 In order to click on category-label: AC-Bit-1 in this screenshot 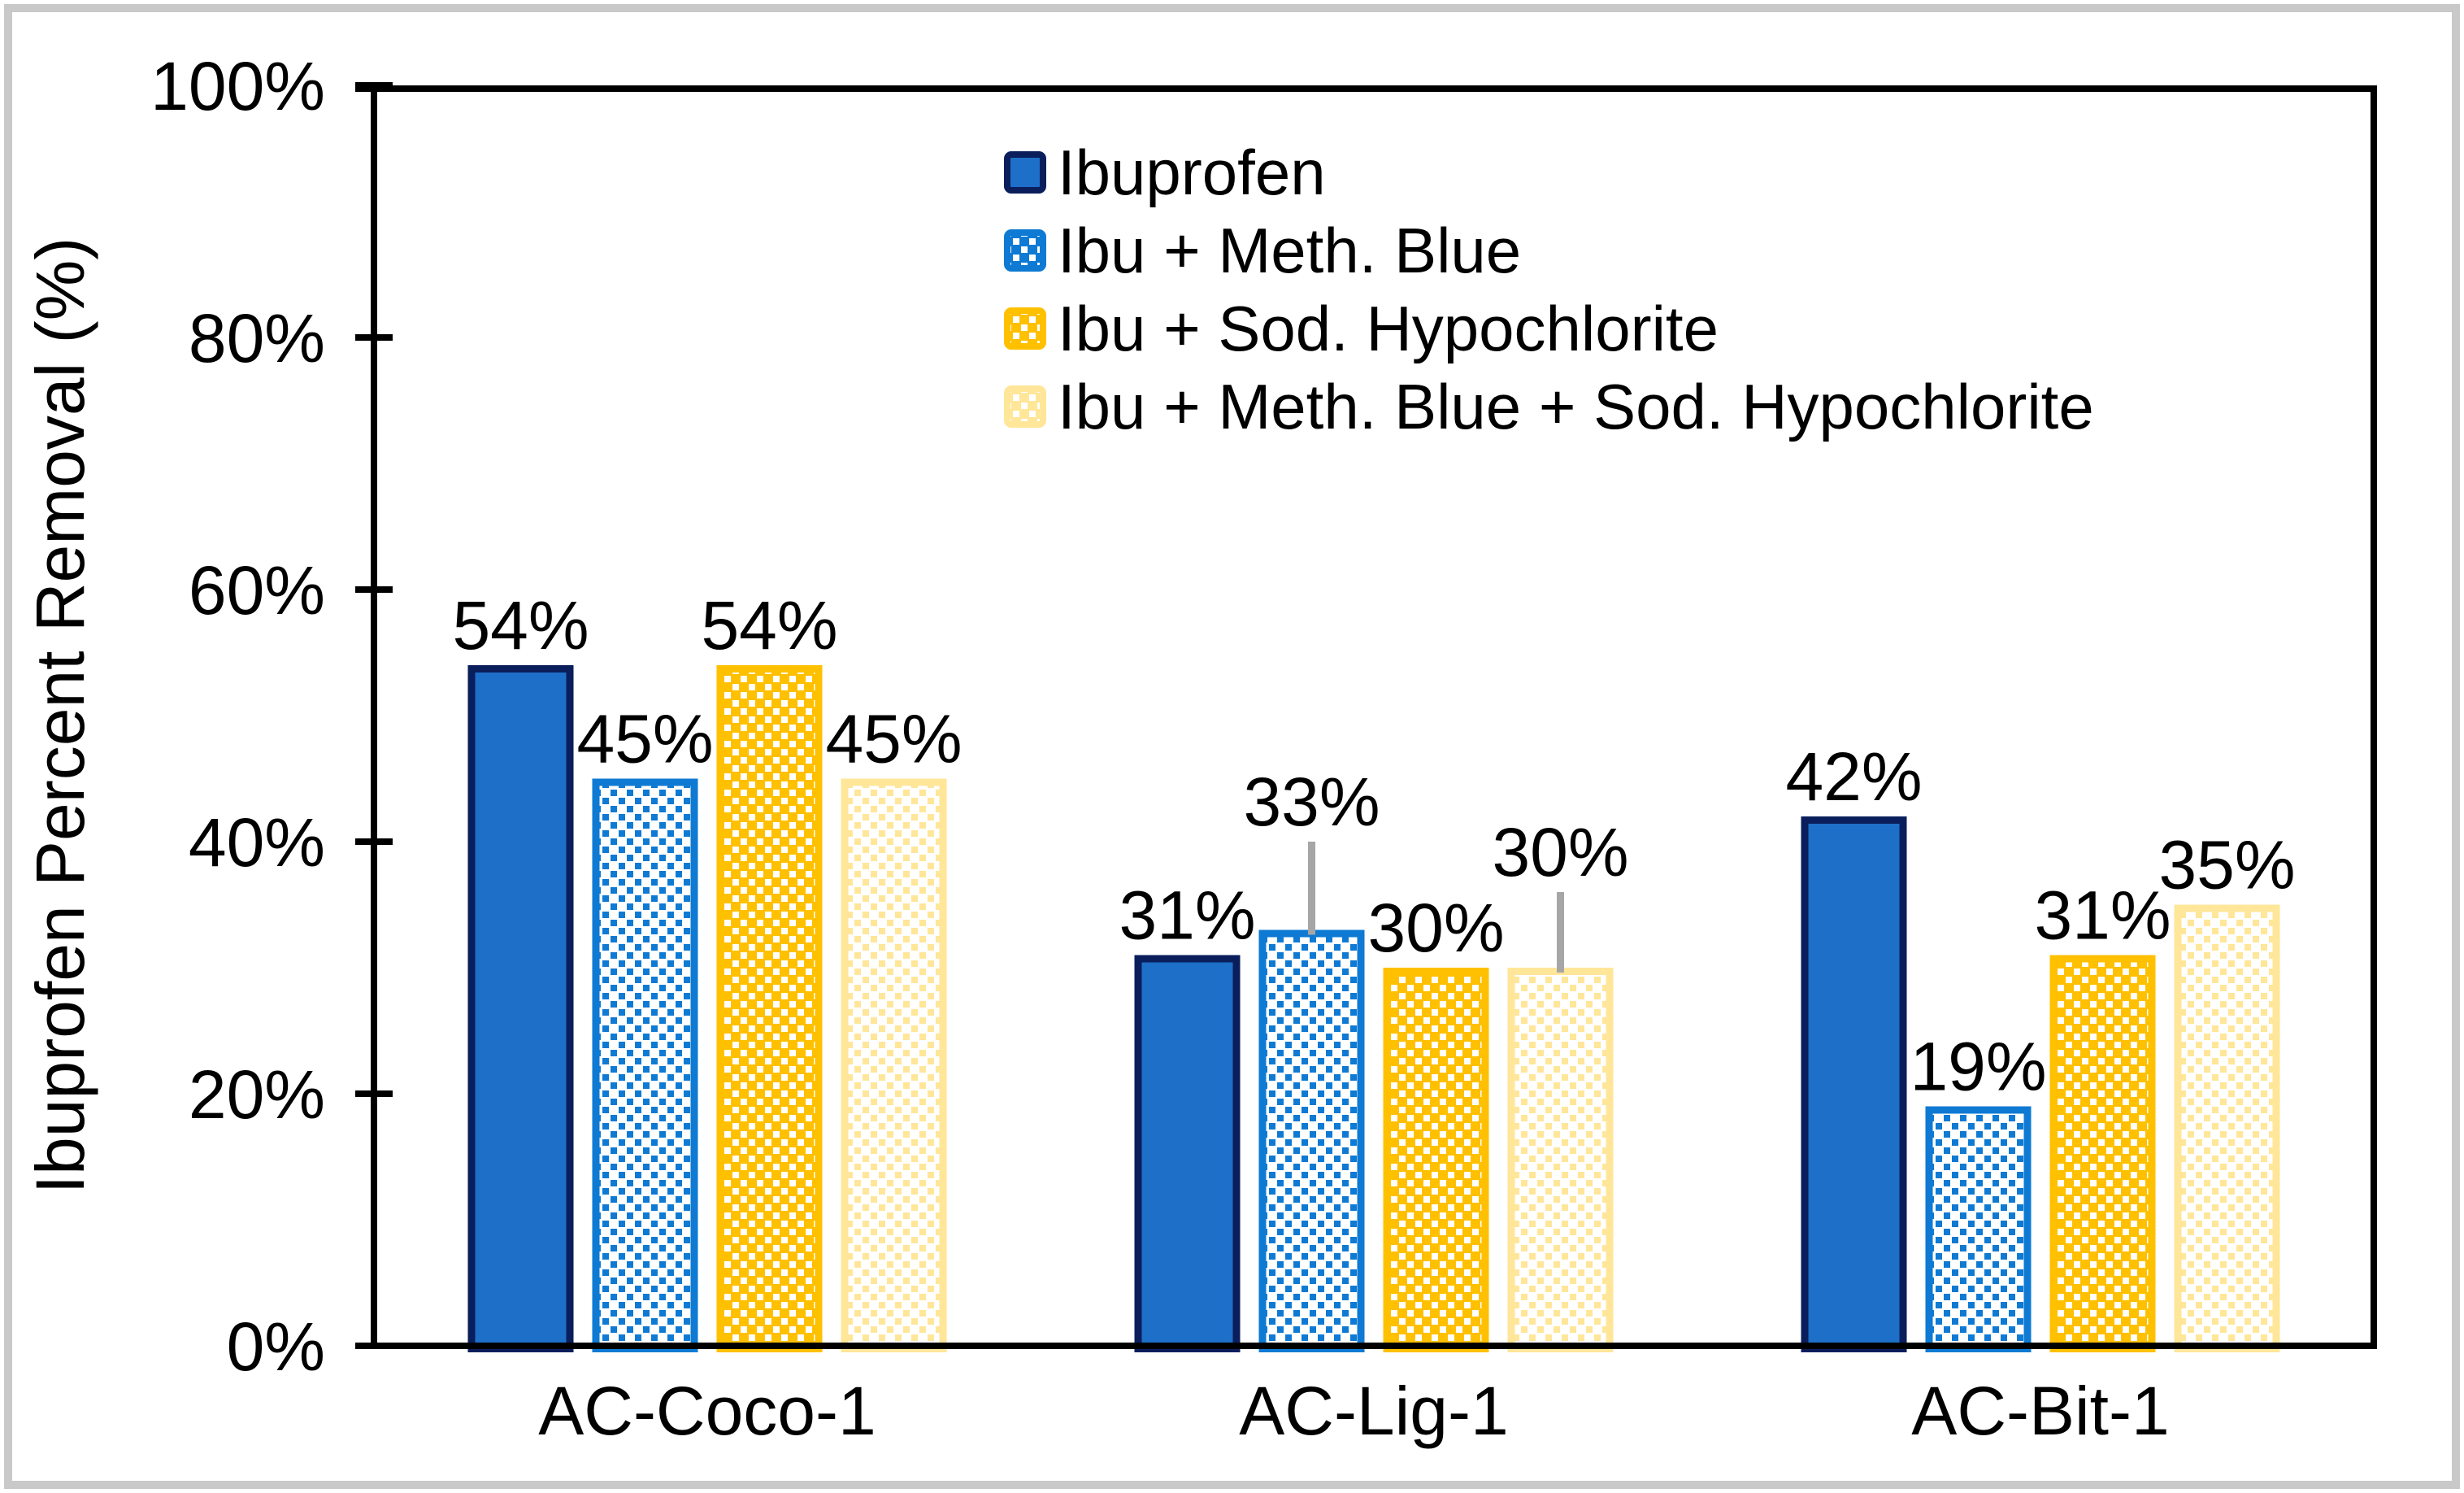, I will do `click(2040, 1411)`.